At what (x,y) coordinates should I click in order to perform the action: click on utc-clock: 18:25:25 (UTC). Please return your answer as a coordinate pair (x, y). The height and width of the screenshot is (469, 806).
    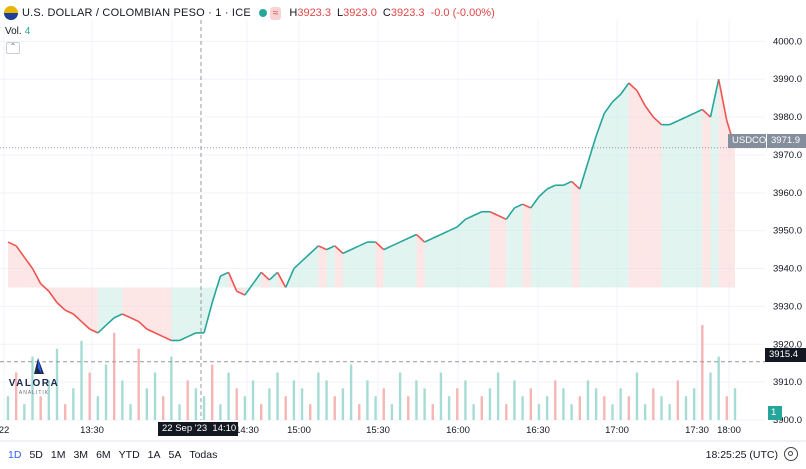
    Looking at the image, I should click on (741, 455).